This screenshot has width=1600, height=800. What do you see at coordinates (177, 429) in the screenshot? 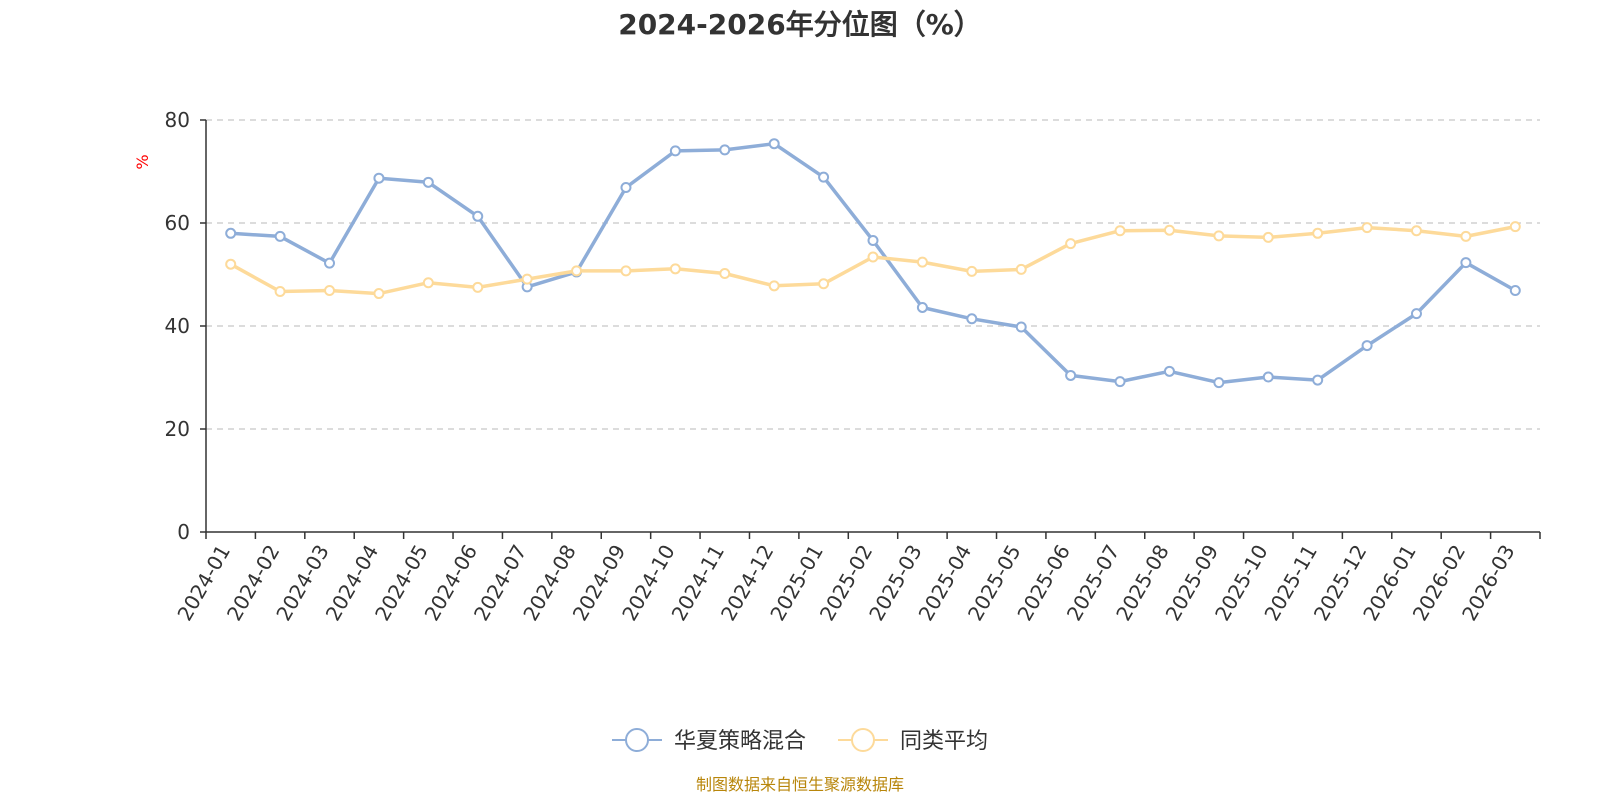
I see `y-tick-label: 20` at bounding box center [177, 429].